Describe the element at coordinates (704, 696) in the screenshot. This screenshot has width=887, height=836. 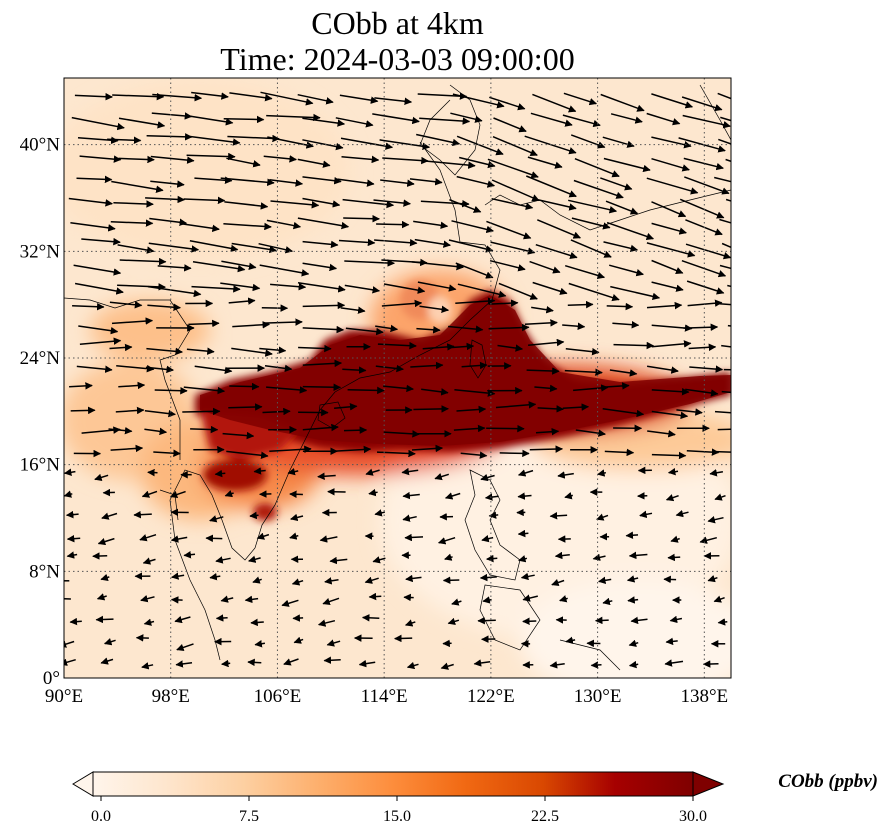
I see `lon-tick-label: 138°E` at that location.